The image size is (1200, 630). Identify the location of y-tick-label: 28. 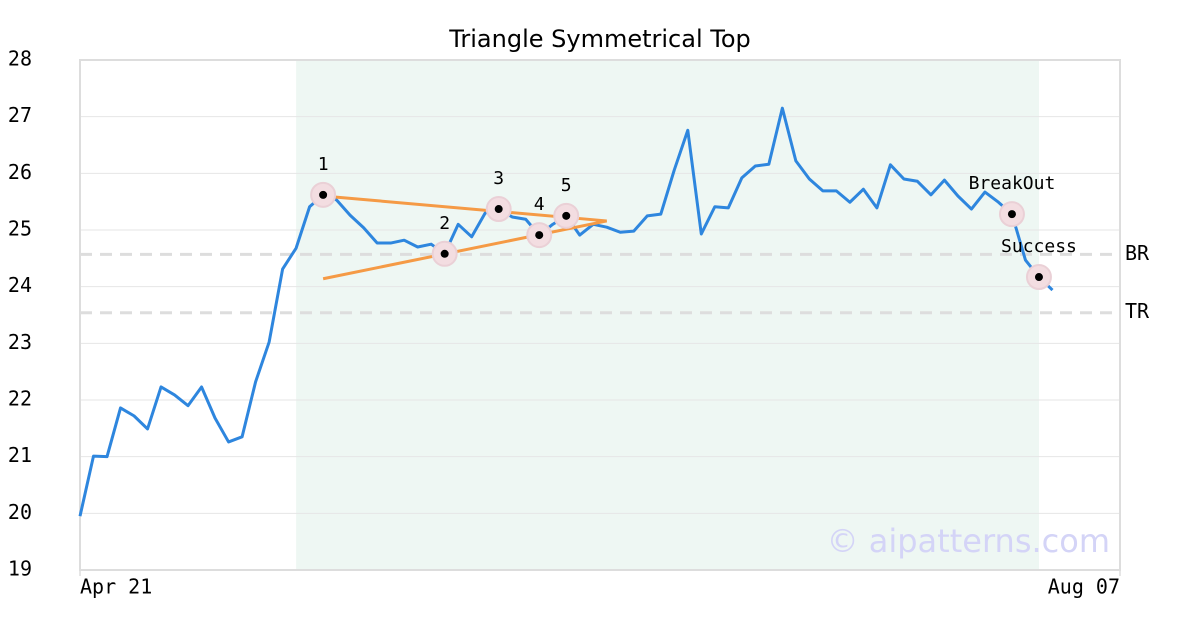
(20, 59).